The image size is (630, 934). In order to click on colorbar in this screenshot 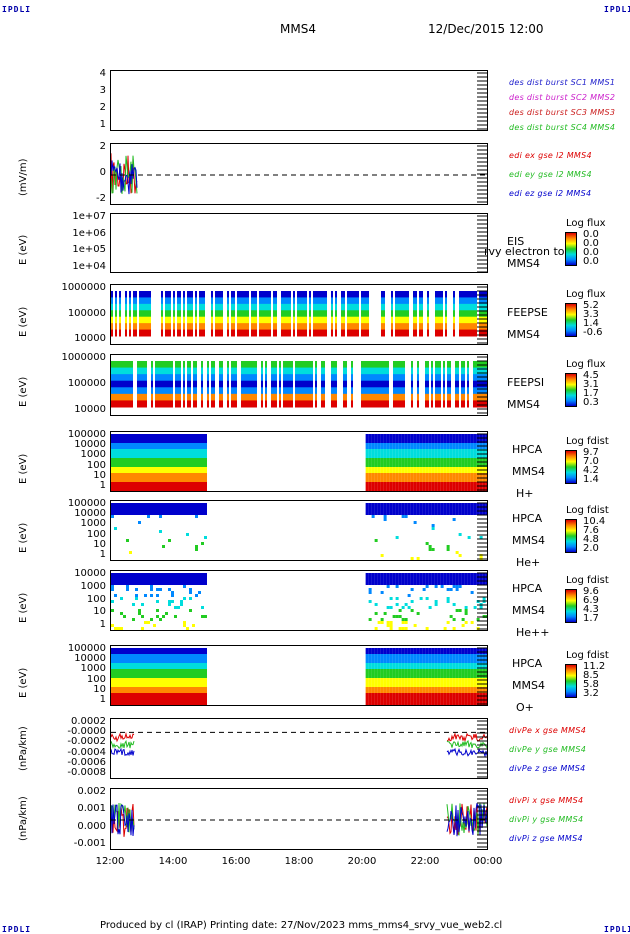, I will do `click(571, 390)`.